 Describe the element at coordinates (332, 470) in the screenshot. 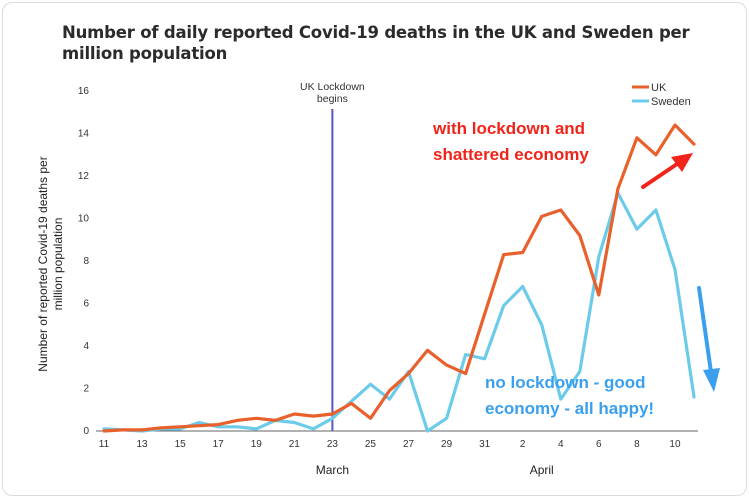

I see `month-label: March` at that location.